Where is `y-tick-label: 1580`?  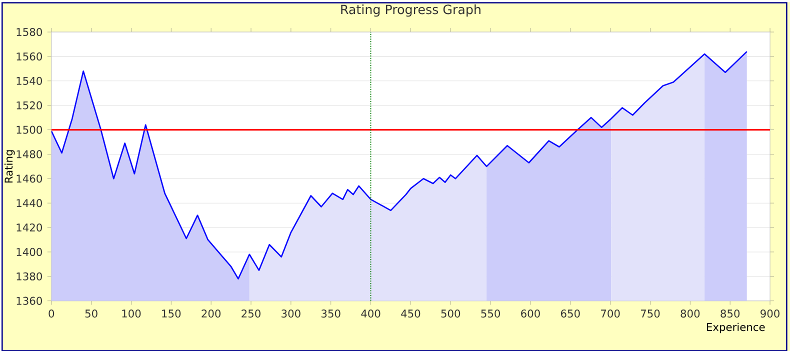 y-tick-label: 1580 is located at coordinates (29, 32).